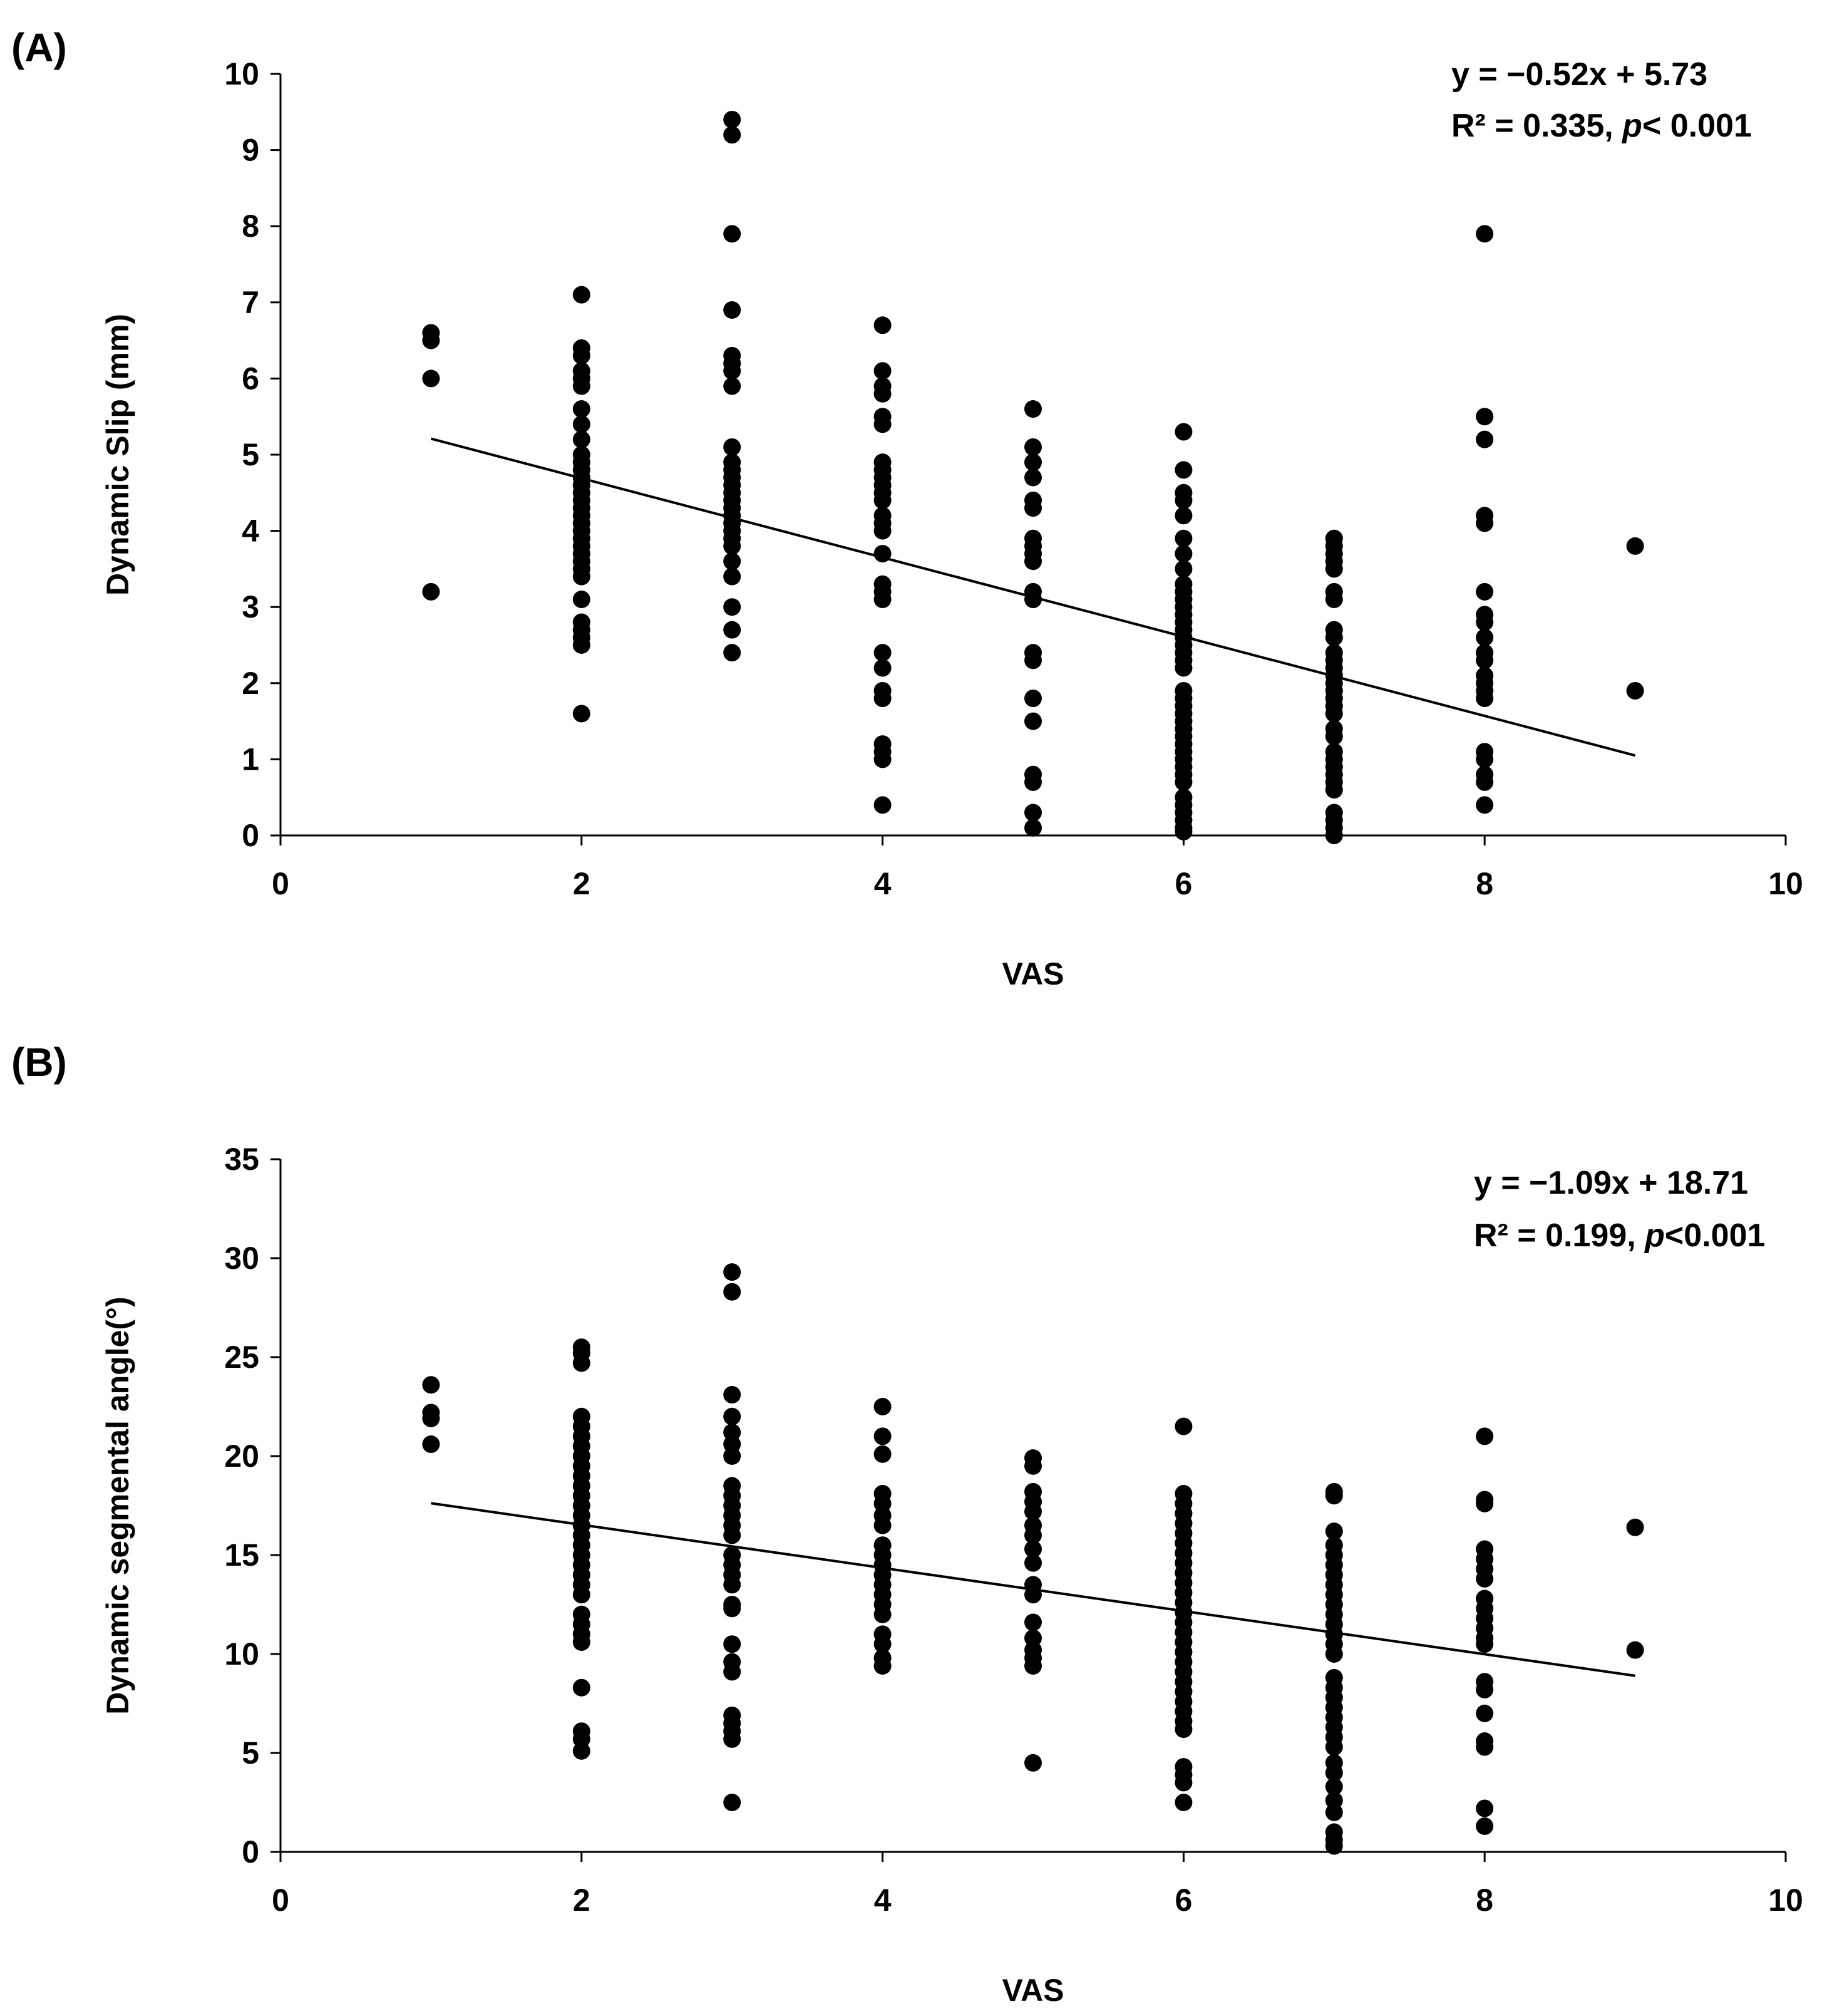  What do you see at coordinates (581, 1900) in the screenshot?
I see `x-tick-label: 2` at bounding box center [581, 1900].